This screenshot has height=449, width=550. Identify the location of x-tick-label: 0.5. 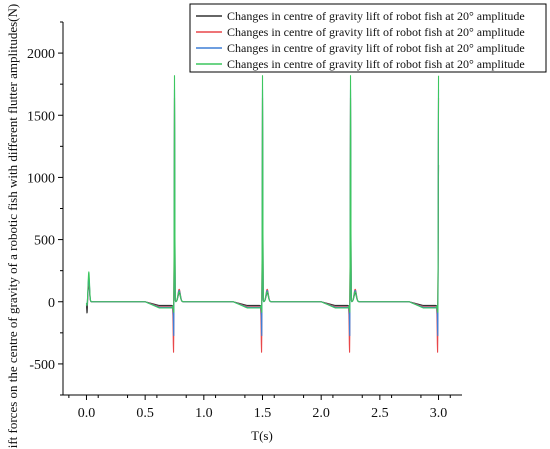
(145, 413).